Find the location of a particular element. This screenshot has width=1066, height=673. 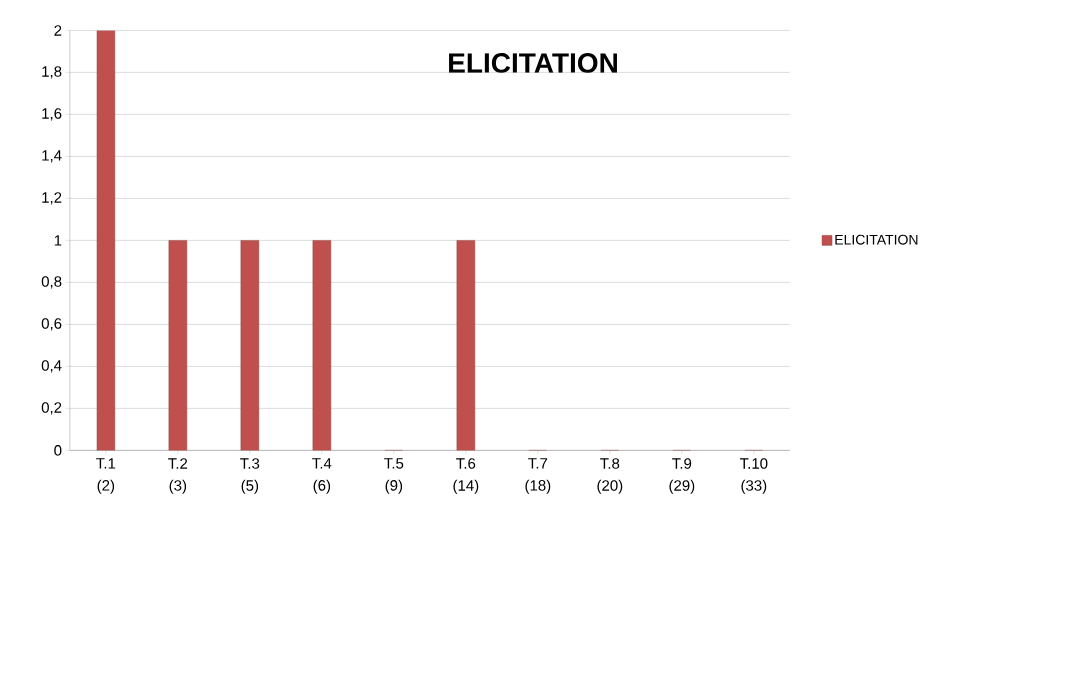

x-tick-label: T.6 (14) is located at coordinates (466, 476).